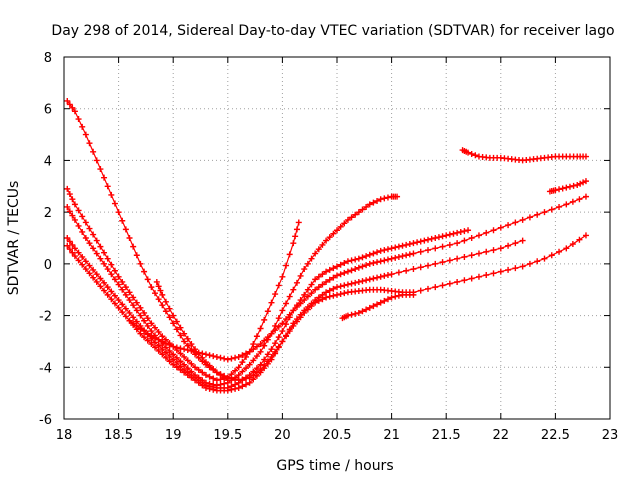 Image resolution: width=640 pixels, height=480 pixels. Describe the element at coordinates (48, 110) in the screenshot. I see `y-tick-label: 6` at that location.